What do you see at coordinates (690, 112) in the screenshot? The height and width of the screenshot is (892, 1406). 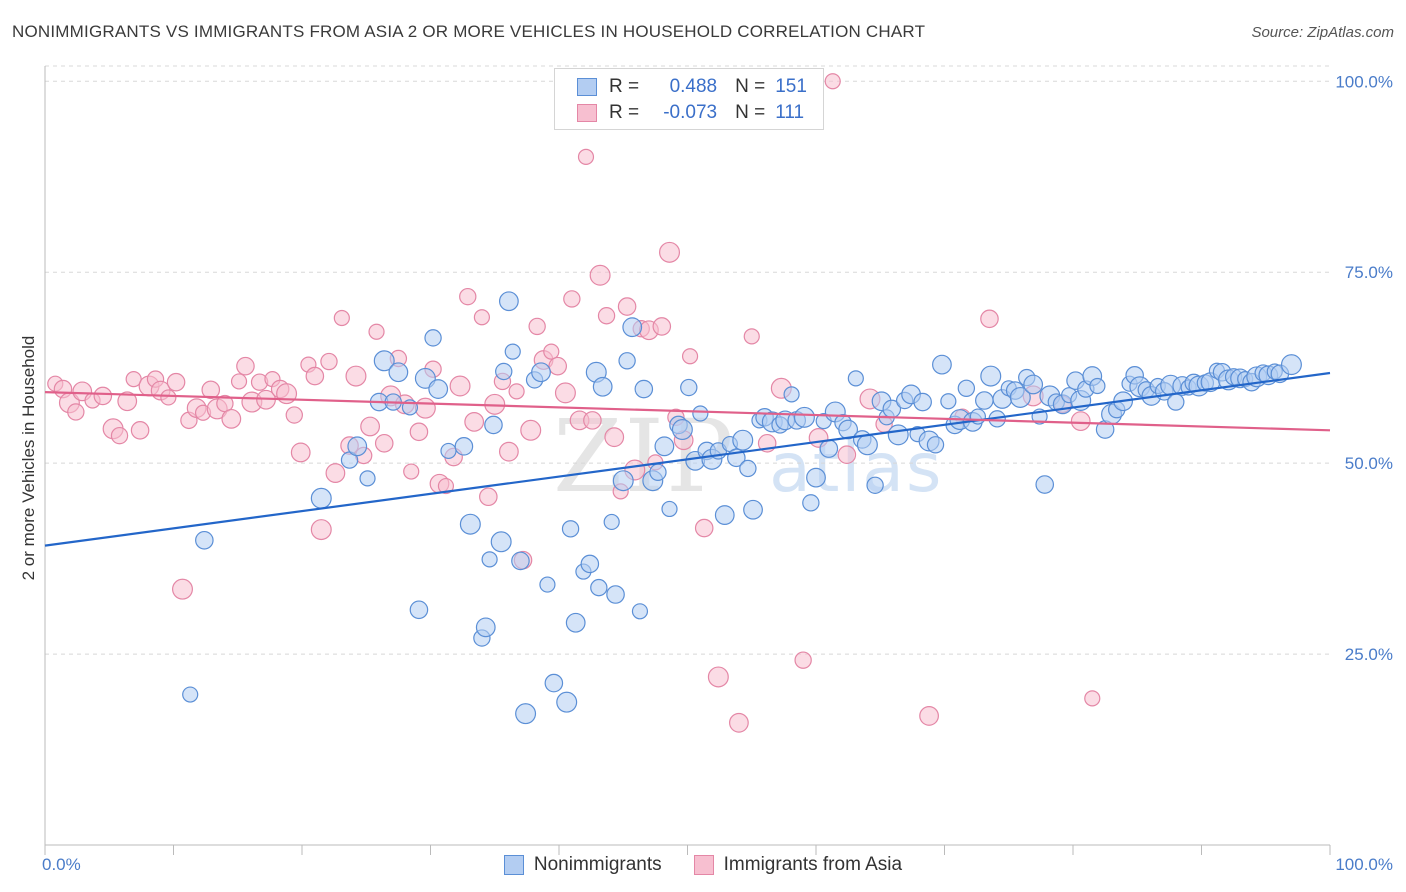 I see `r-value: -0.073` at bounding box center [690, 112].